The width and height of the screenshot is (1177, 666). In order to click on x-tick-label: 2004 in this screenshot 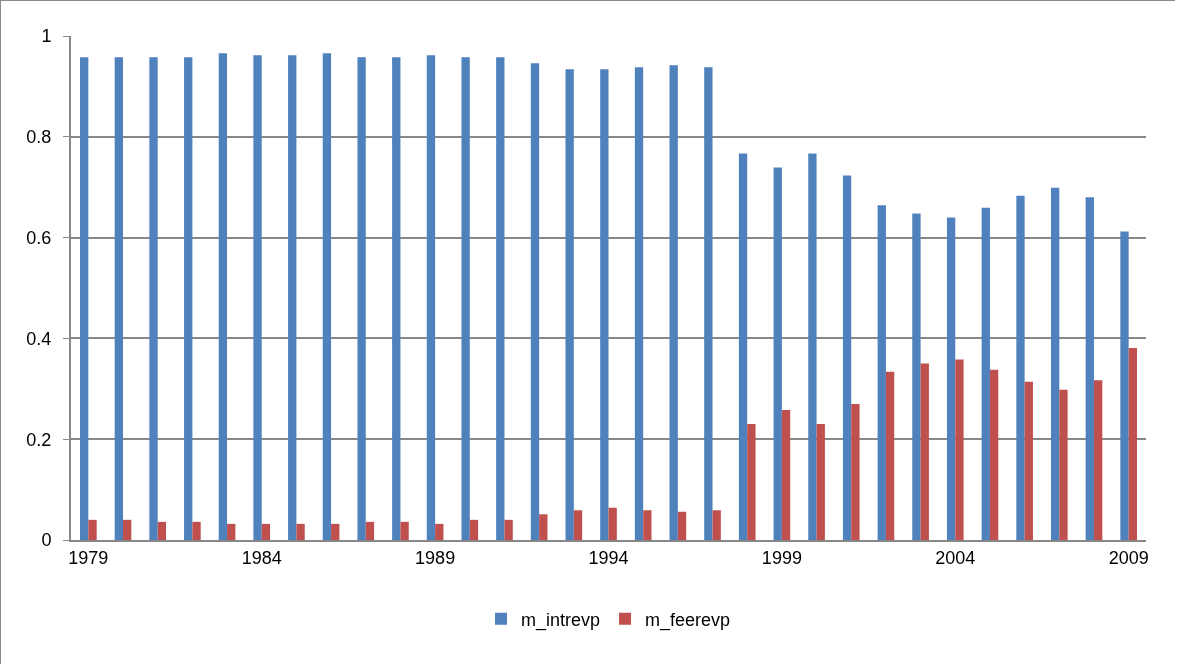, I will do `click(955, 557)`.